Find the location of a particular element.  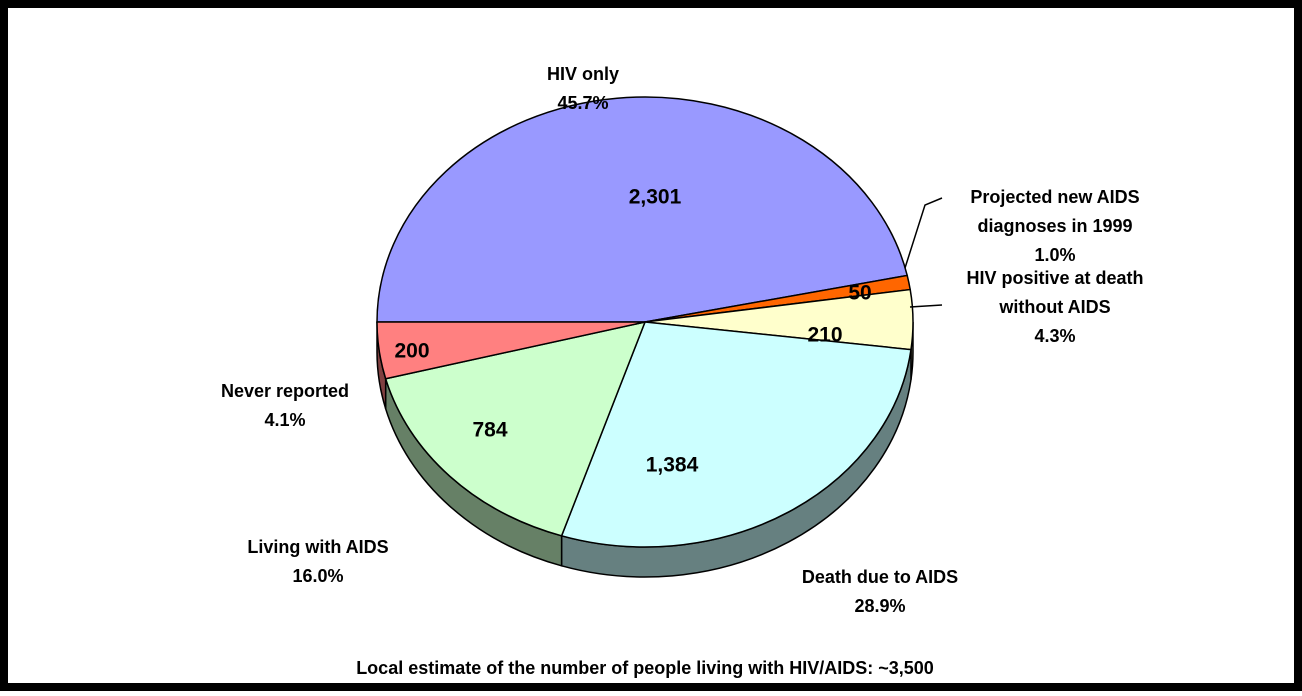

slice-label: Living with AIDS is located at coordinates (317, 547).